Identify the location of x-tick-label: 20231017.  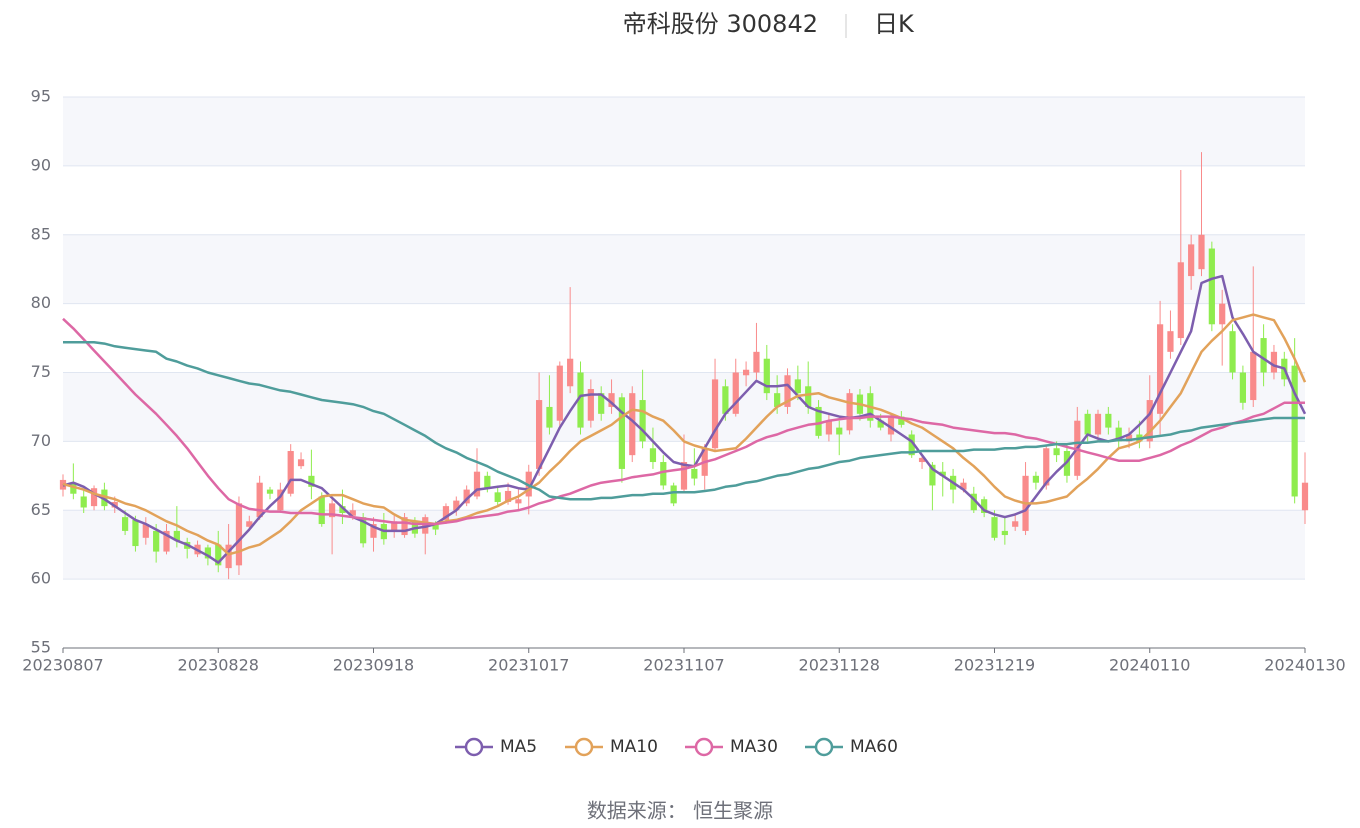
(528, 665).